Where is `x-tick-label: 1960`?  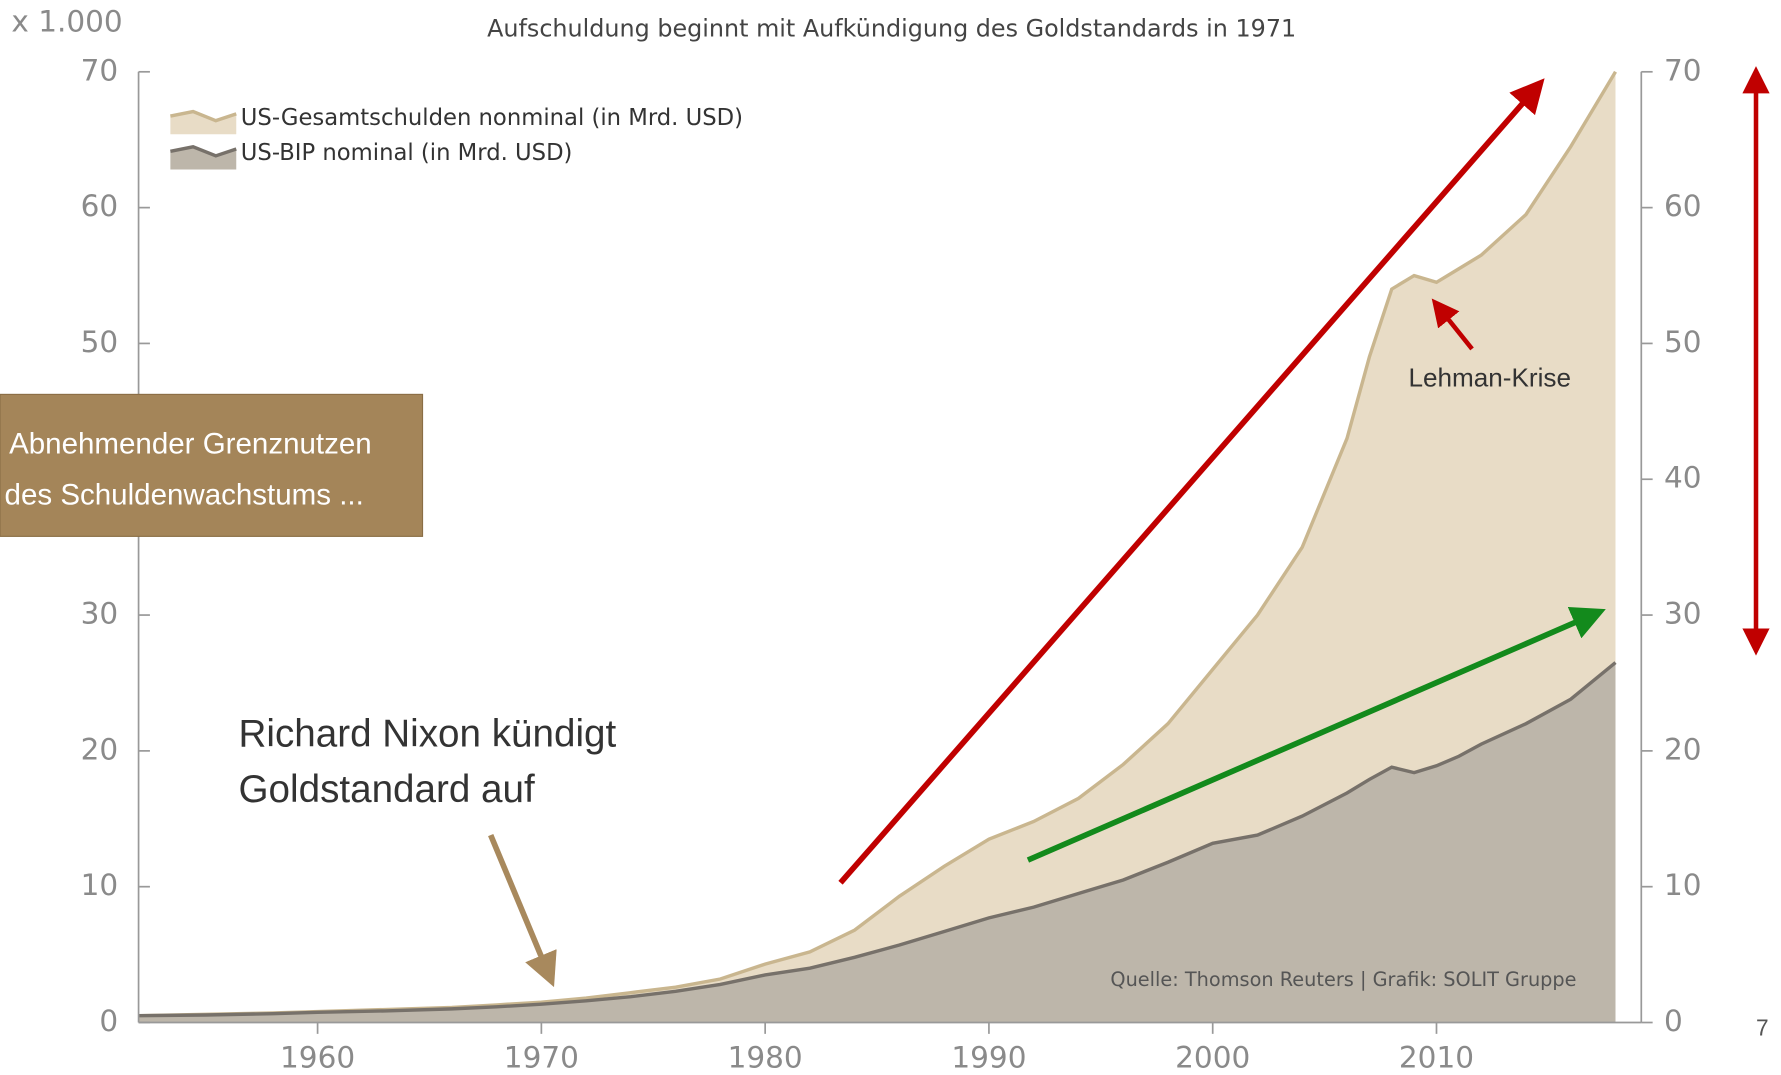
x-tick-label: 1960 is located at coordinates (317, 1057).